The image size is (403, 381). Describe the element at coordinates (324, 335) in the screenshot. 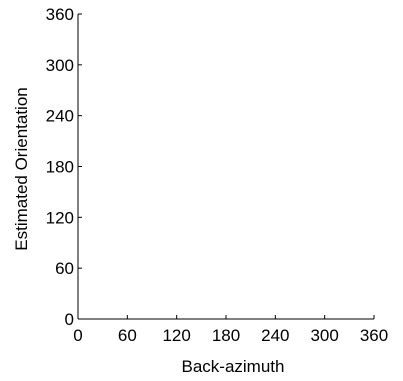

I see `x-tick-label: 300` at that location.